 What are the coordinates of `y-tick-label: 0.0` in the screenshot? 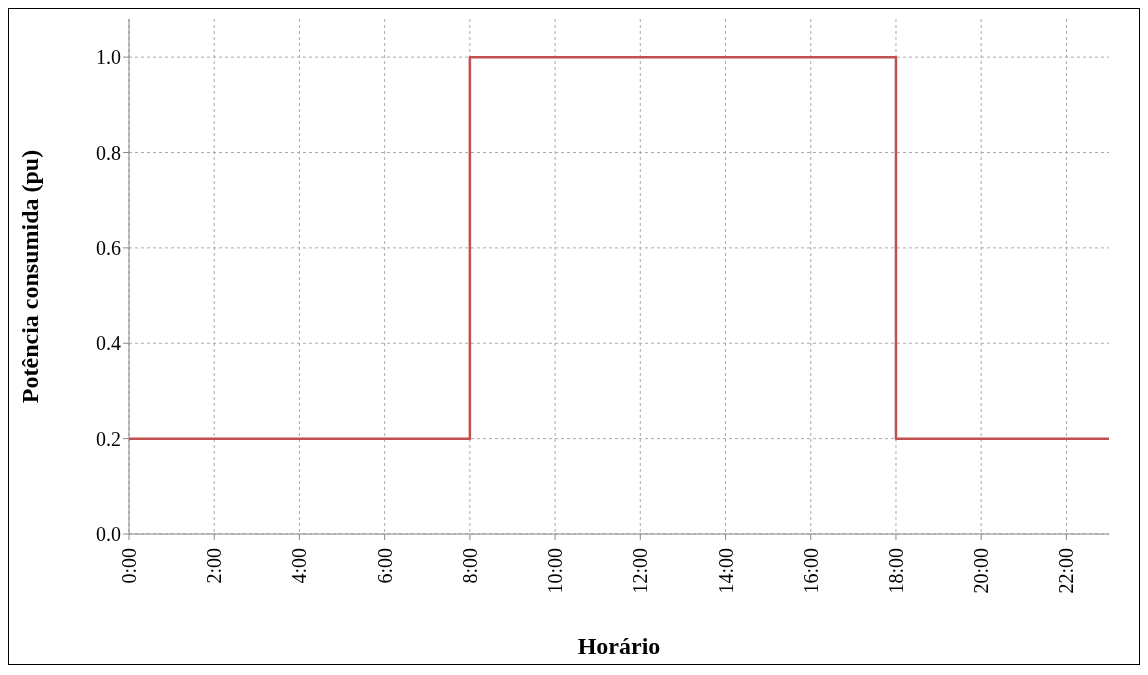 It's located at (108, 534).